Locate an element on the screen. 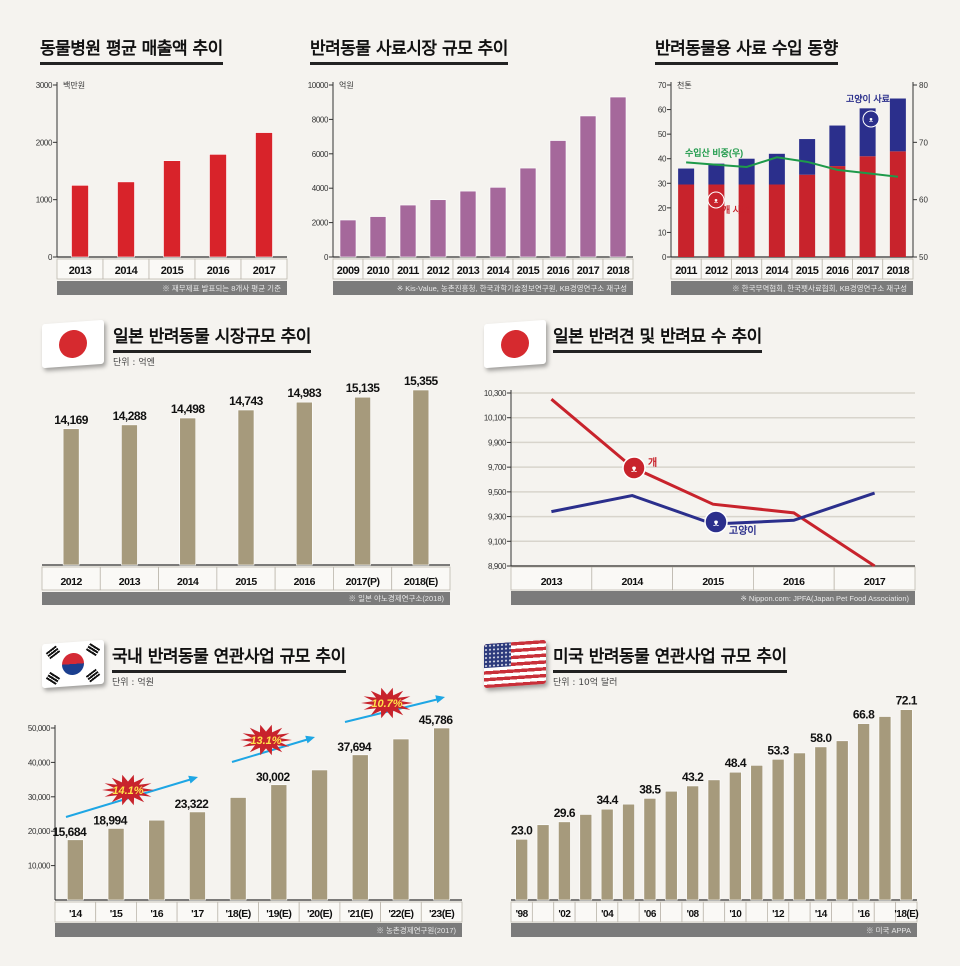 Image resolution: width=960 pixels, height=966 pixels. x-tick-label: 2017(P) is located at coordinates (363, 582).